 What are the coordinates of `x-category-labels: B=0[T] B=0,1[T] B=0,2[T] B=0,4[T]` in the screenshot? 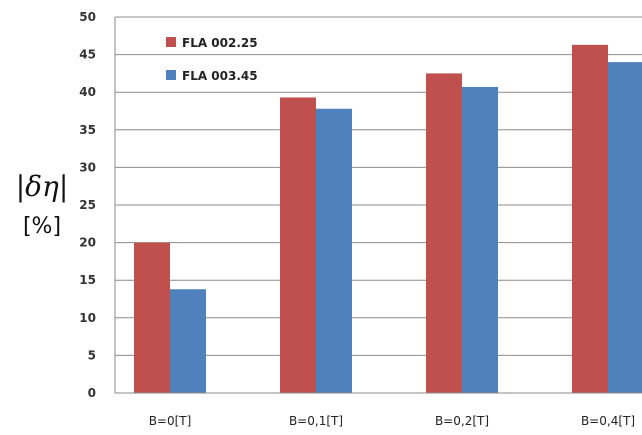 It's located at (392, 421).